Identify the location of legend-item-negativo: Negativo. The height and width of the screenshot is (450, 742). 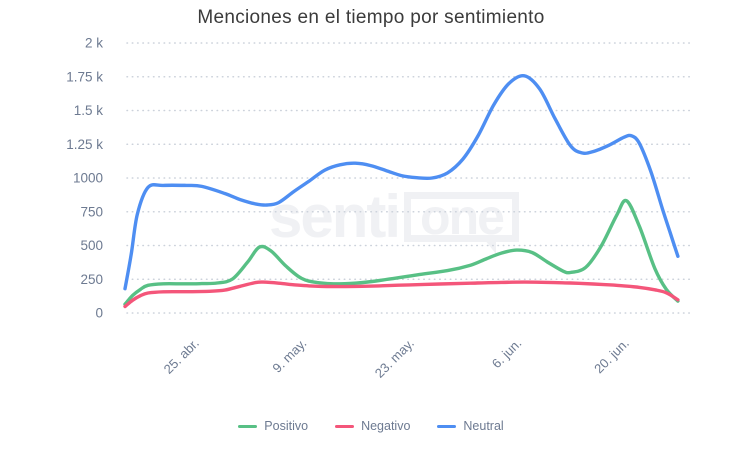
(372, 426).